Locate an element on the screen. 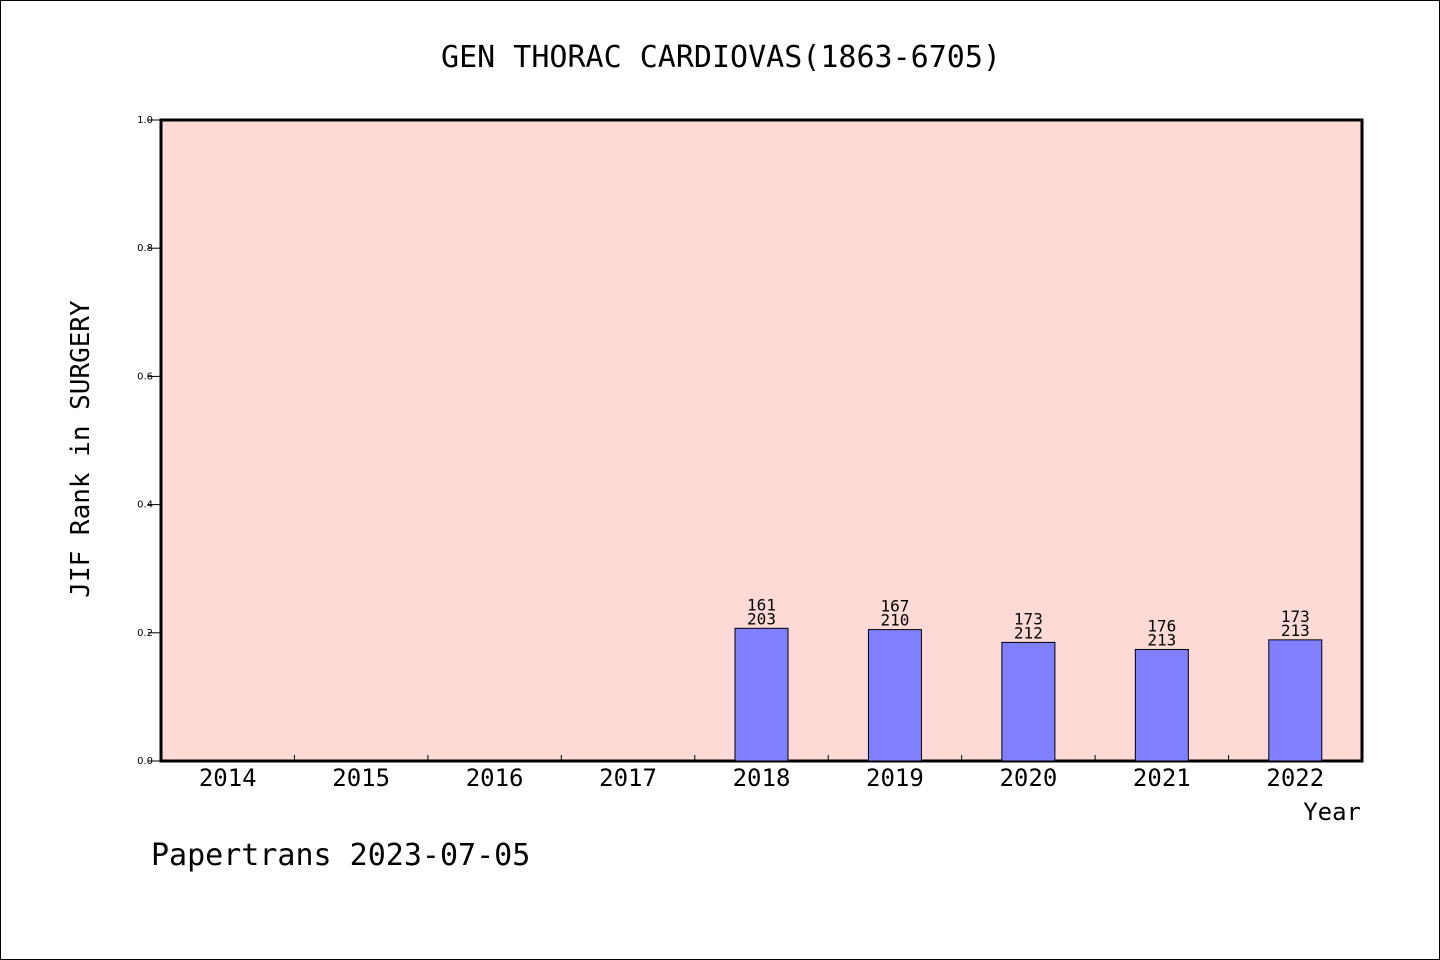 This screenshot has height=960, width=1440. x-tick-label: 2022 is located at coordinates (1295, 778).